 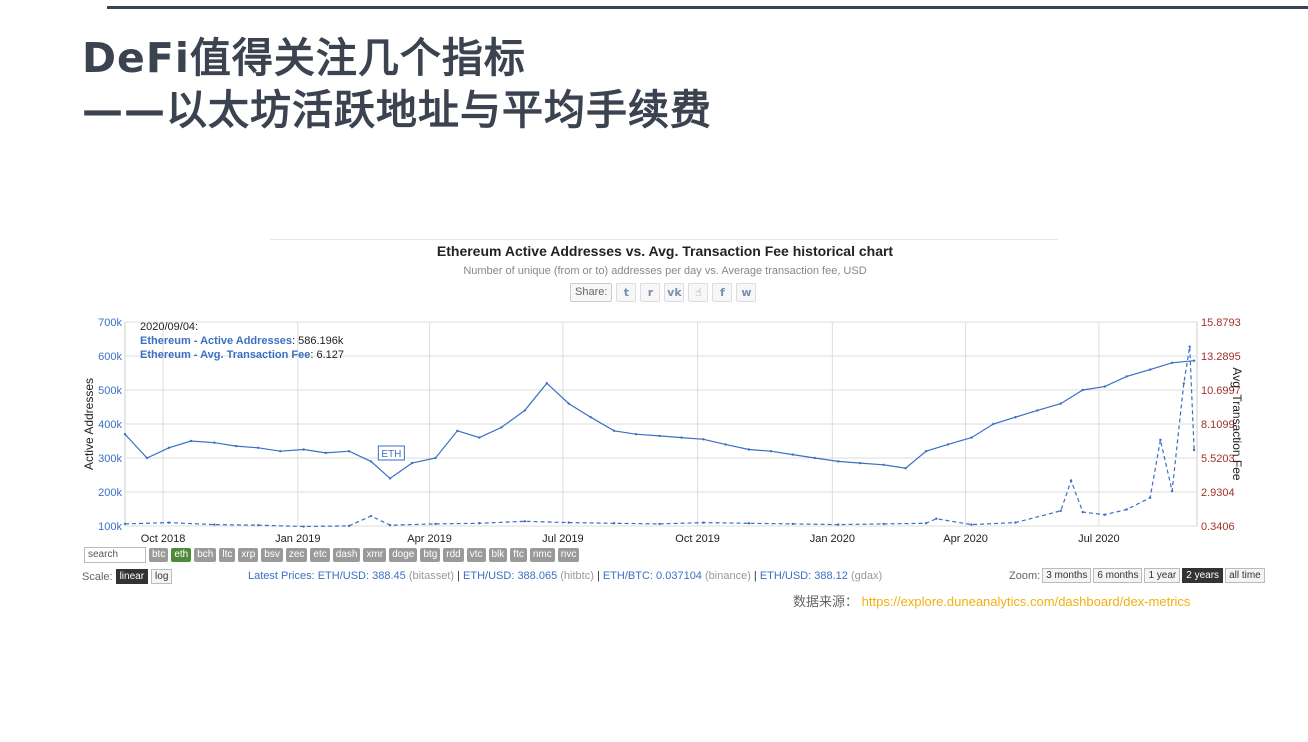 What do you see at coordinates (965, 539) in the screenshot?
I see `x-tick-label: Apr 2020` at bounding box center [965, 539].